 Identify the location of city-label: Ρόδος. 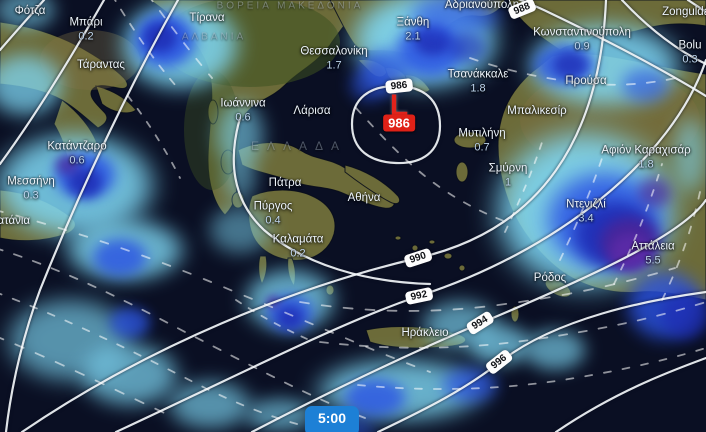
(550, 279).